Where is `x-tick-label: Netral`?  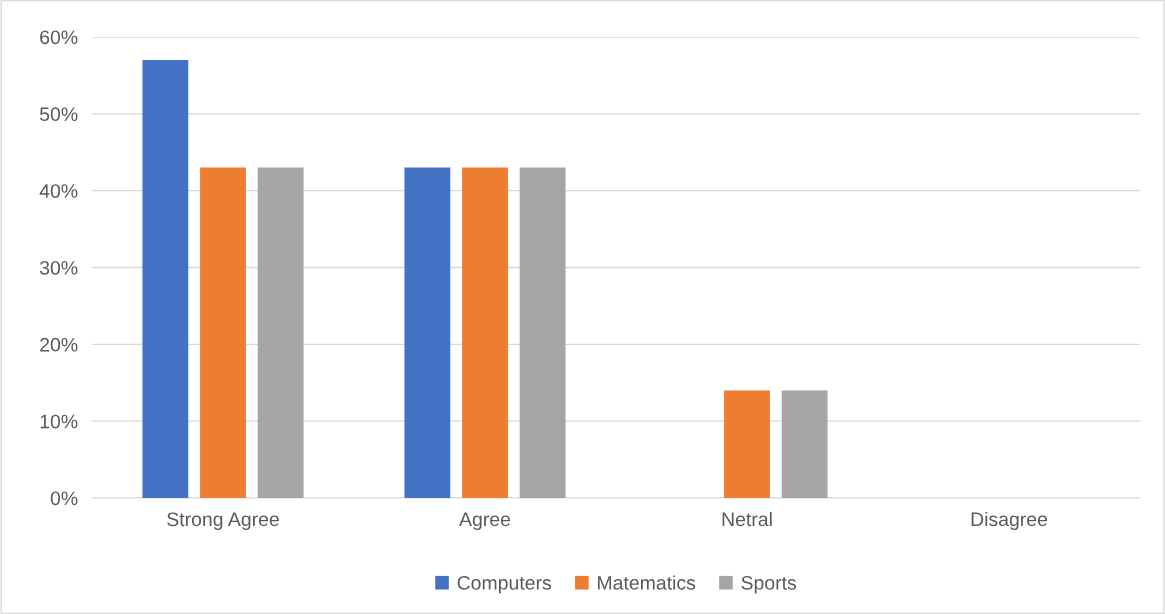
x-tick-label: Netral is located at coordinates (747, 519).